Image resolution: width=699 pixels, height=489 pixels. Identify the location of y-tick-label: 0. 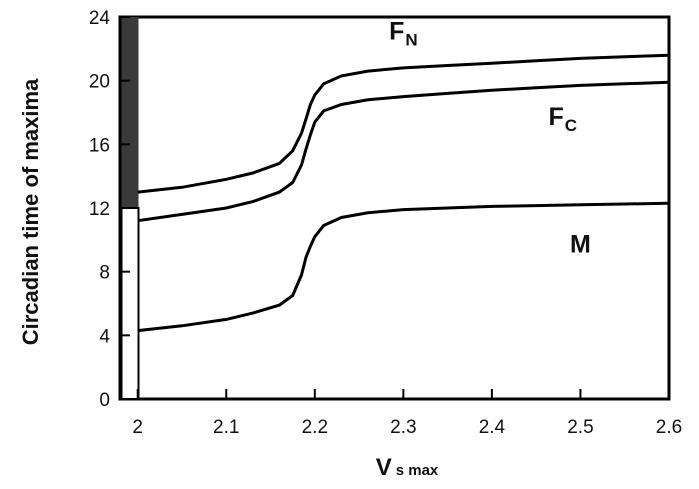
(104, 400).